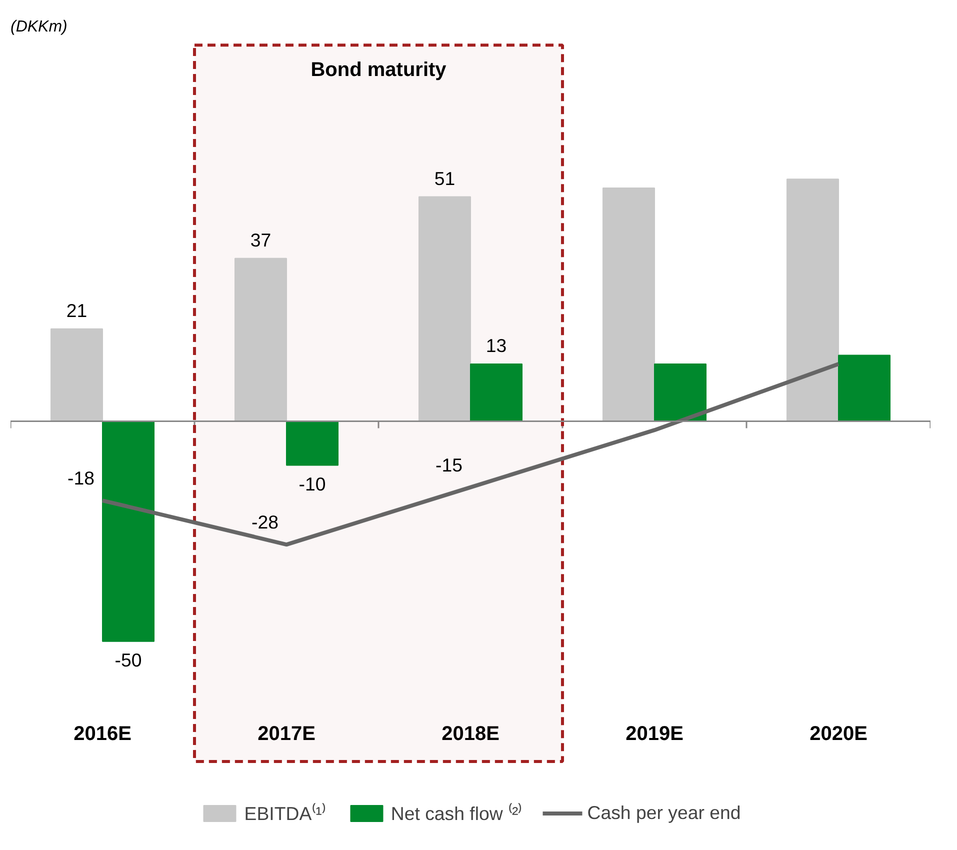 The height and width of the screenshot is (850, 957). Describe the element at coordinates (39, 27) in the screenshot. I see `text: (DKKm)` at that location.